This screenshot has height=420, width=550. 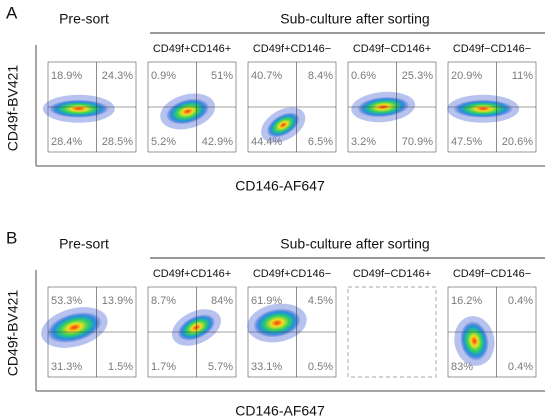 I want to click on quadrant-percent: 4.5%, so click(x=320, y=301).